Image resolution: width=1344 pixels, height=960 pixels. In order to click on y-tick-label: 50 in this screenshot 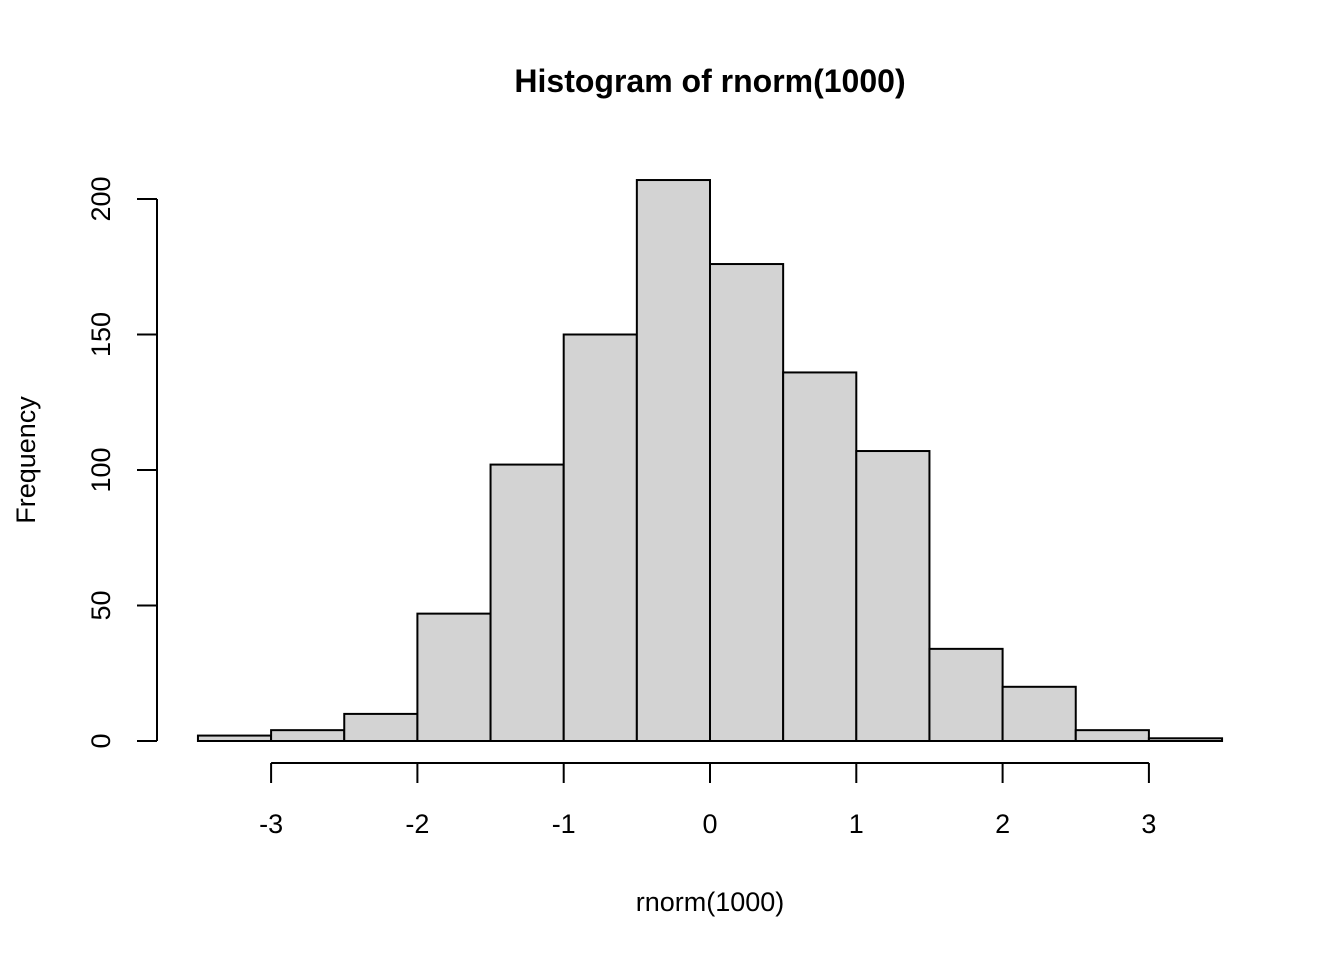, I will do `click(101, 605)`.